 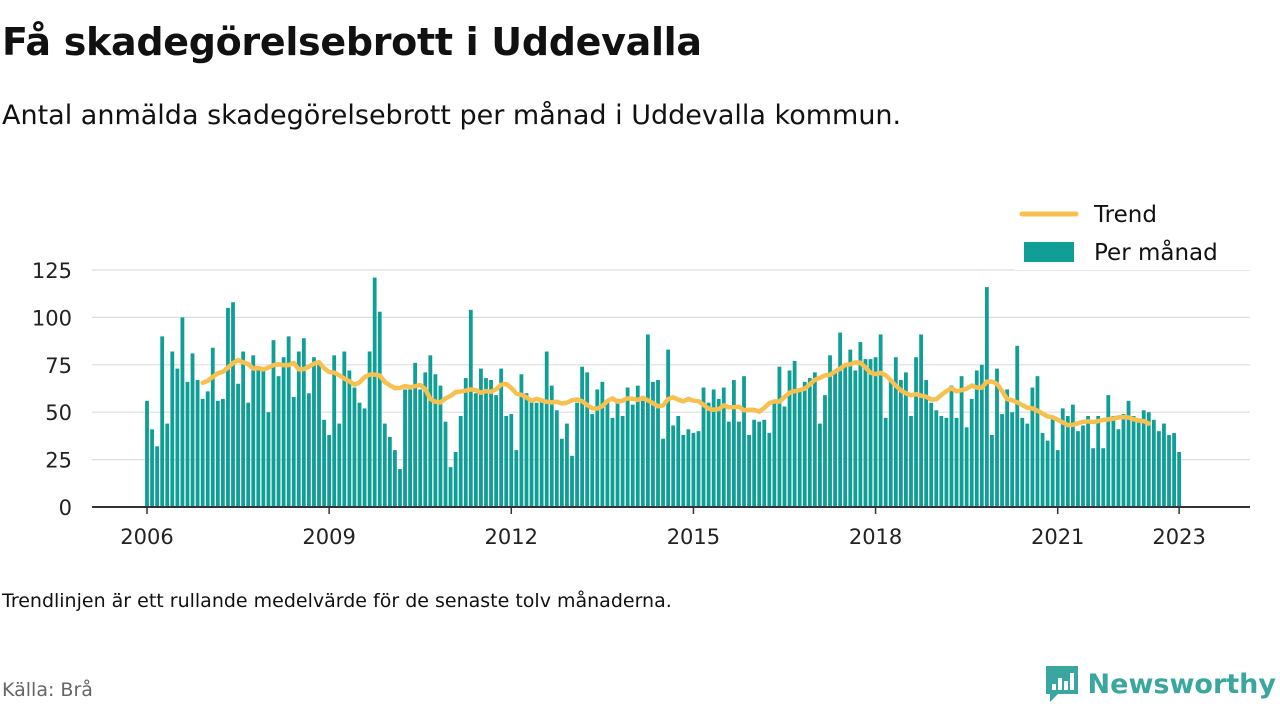 What do you see at coordinates (58, 366) in the screenshot?
I see `y-tick-label: 75` at bounding box center [58, 366].